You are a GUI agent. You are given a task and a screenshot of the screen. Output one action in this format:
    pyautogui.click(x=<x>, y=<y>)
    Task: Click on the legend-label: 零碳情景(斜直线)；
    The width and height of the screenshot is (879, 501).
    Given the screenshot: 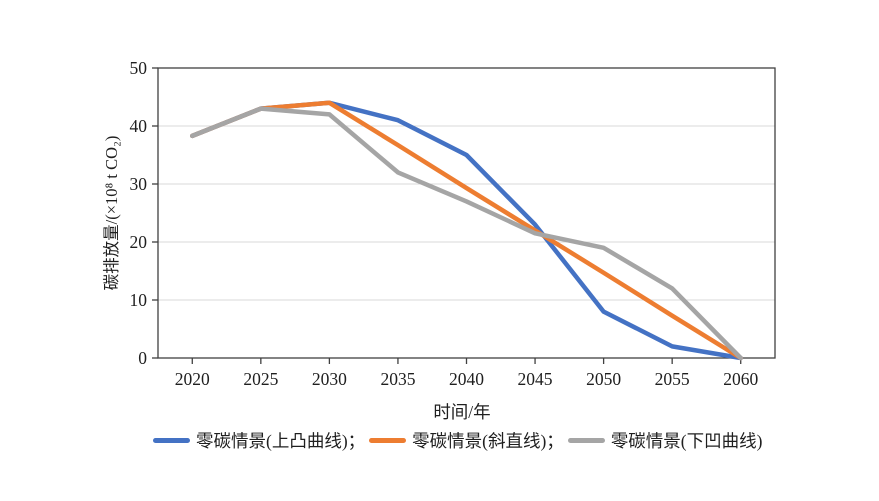 What is the action you would take?
    pyautogui.click(x=488, y=441)
    